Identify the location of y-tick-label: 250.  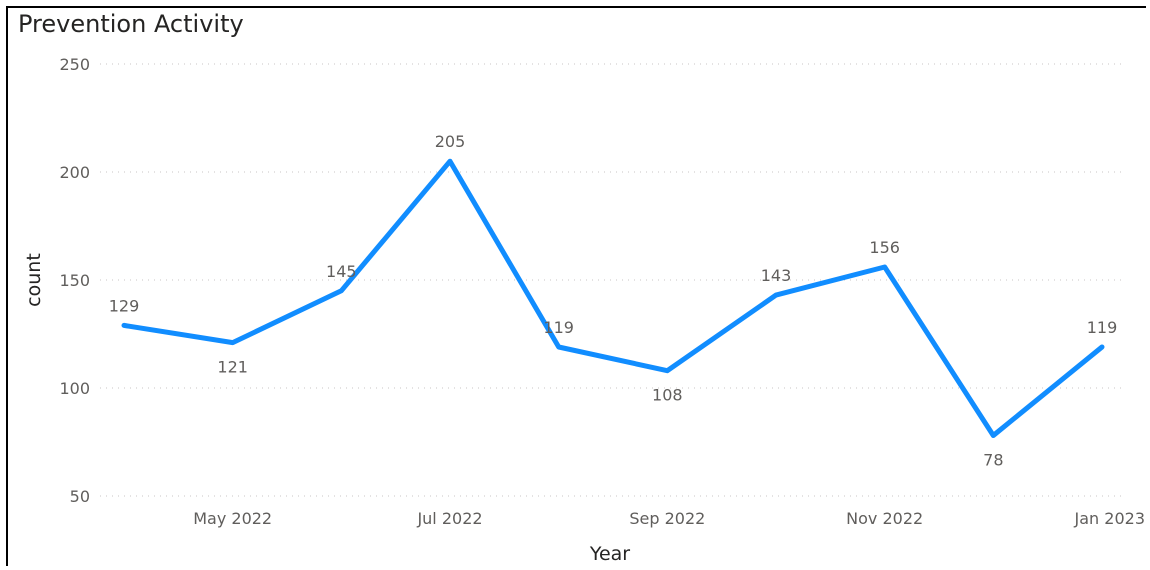
(74, 64).